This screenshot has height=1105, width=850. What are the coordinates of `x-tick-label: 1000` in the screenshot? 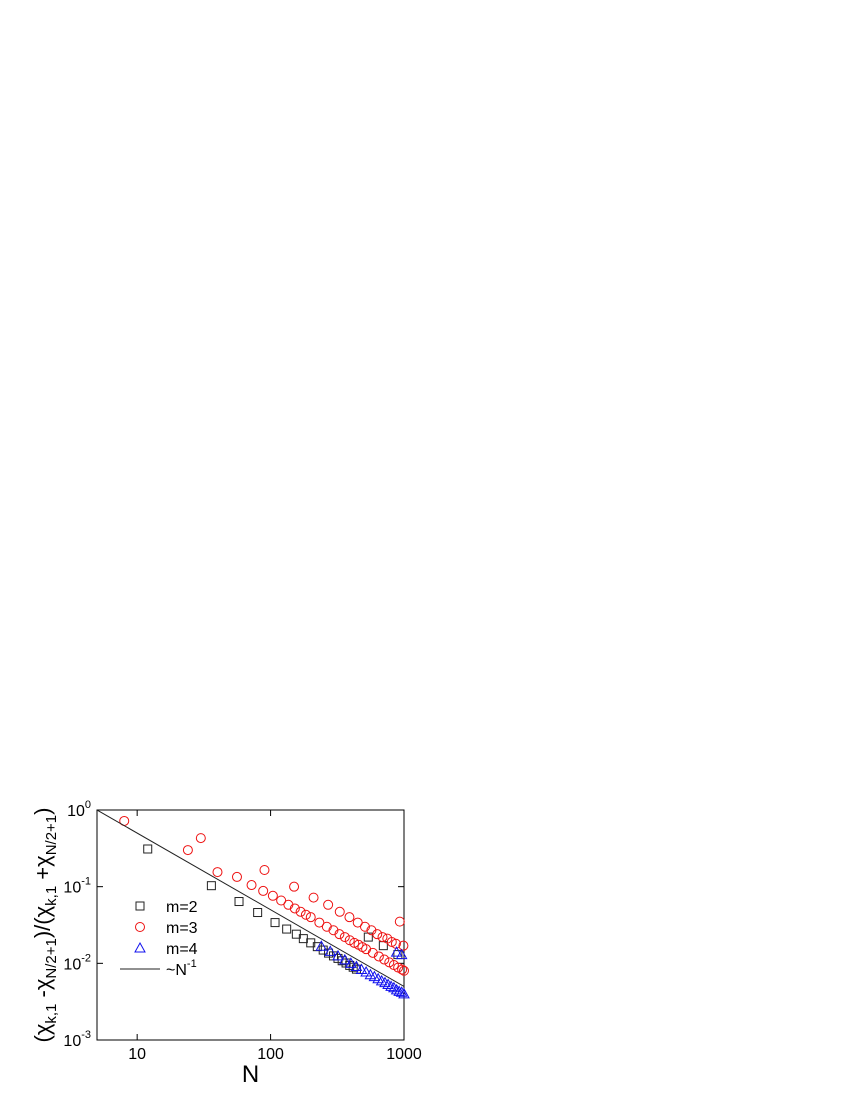 It's located at (404, 1054).